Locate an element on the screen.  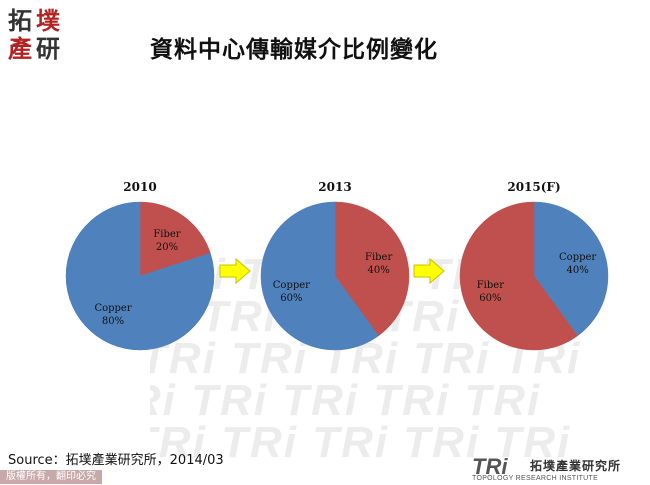
logo-char: 研 is located at coordinates (48, 48).